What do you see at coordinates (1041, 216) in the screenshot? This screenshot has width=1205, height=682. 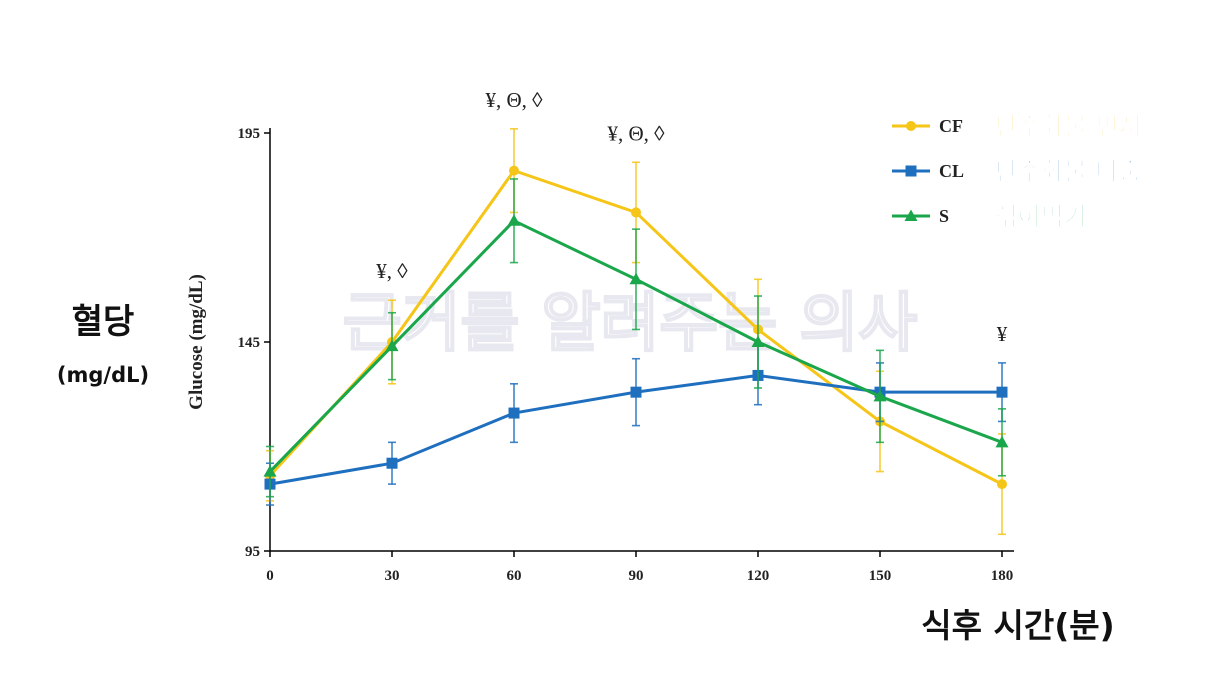 I see `legend-korean-label-s: 섞어먹기` at bounding box center [1041, 216].